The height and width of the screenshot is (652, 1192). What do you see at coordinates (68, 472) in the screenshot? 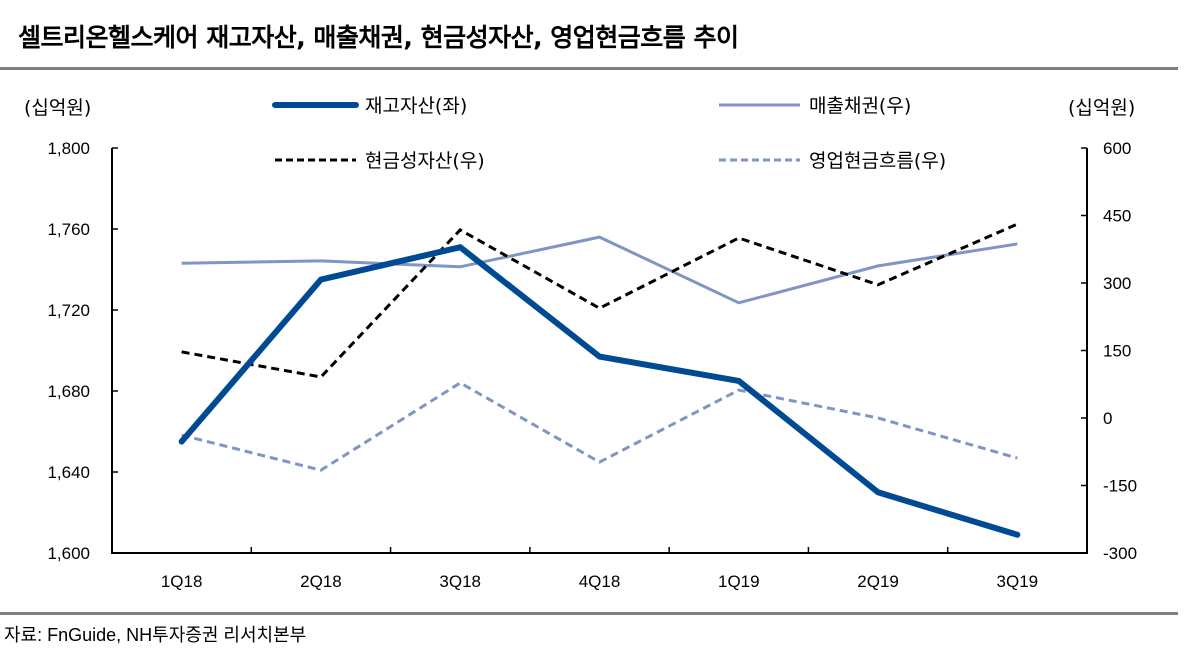
I see `left-tick-label: 1,640` at bounding box center [68, 472].